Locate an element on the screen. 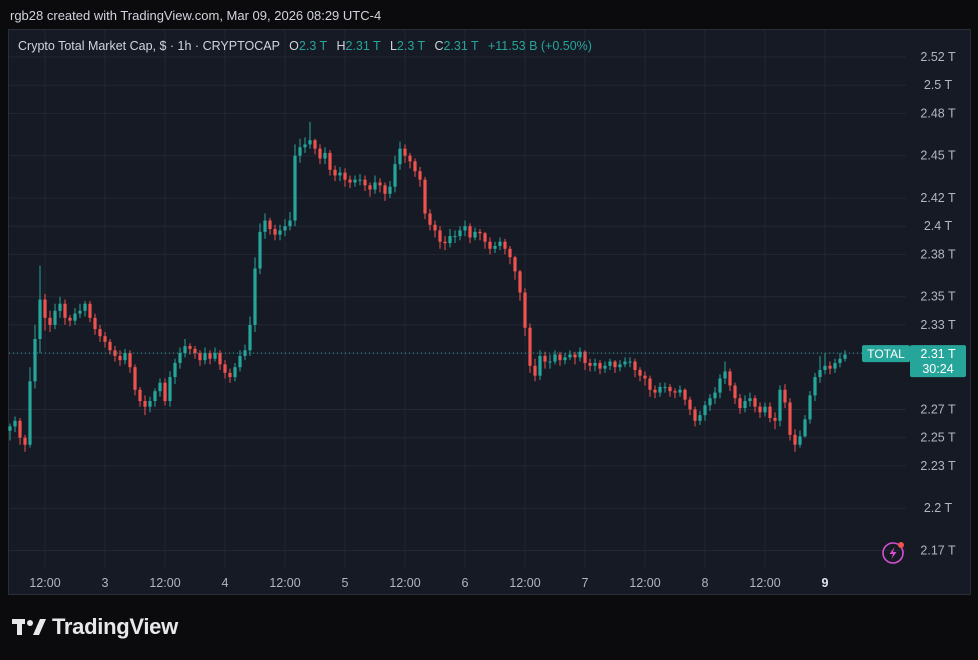  y-tick-label: 2.5 T is located at coordinates (938, 85).